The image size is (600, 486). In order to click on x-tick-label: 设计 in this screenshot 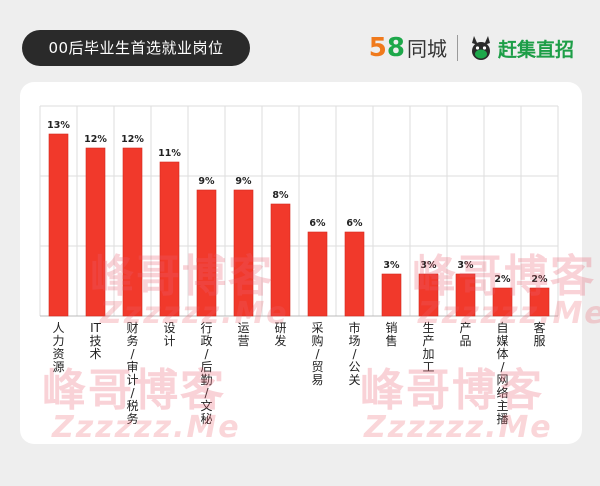, I will do `click(169, 334)`.